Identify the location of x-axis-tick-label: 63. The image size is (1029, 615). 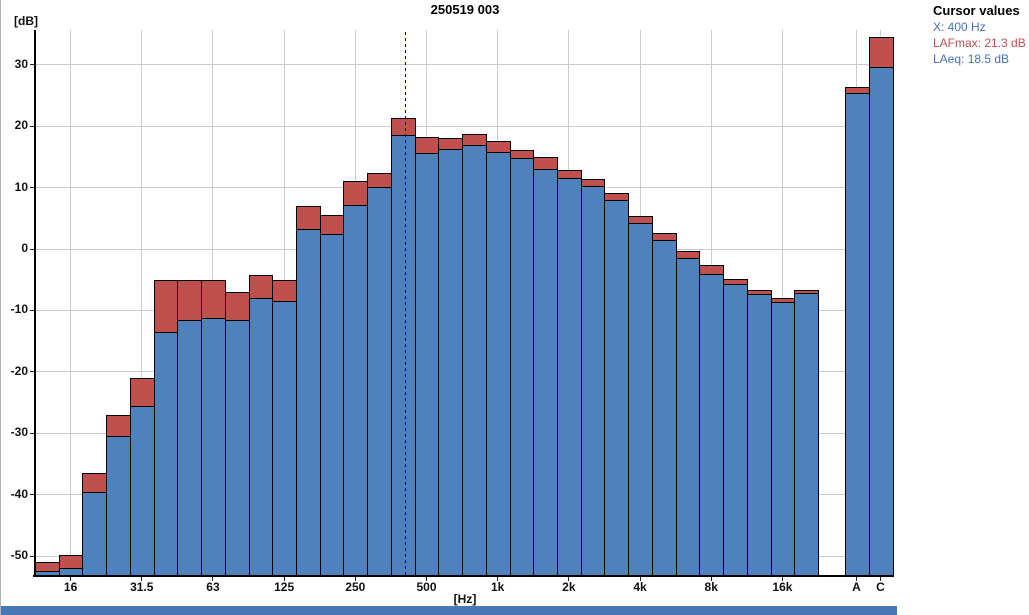
(213, 587).